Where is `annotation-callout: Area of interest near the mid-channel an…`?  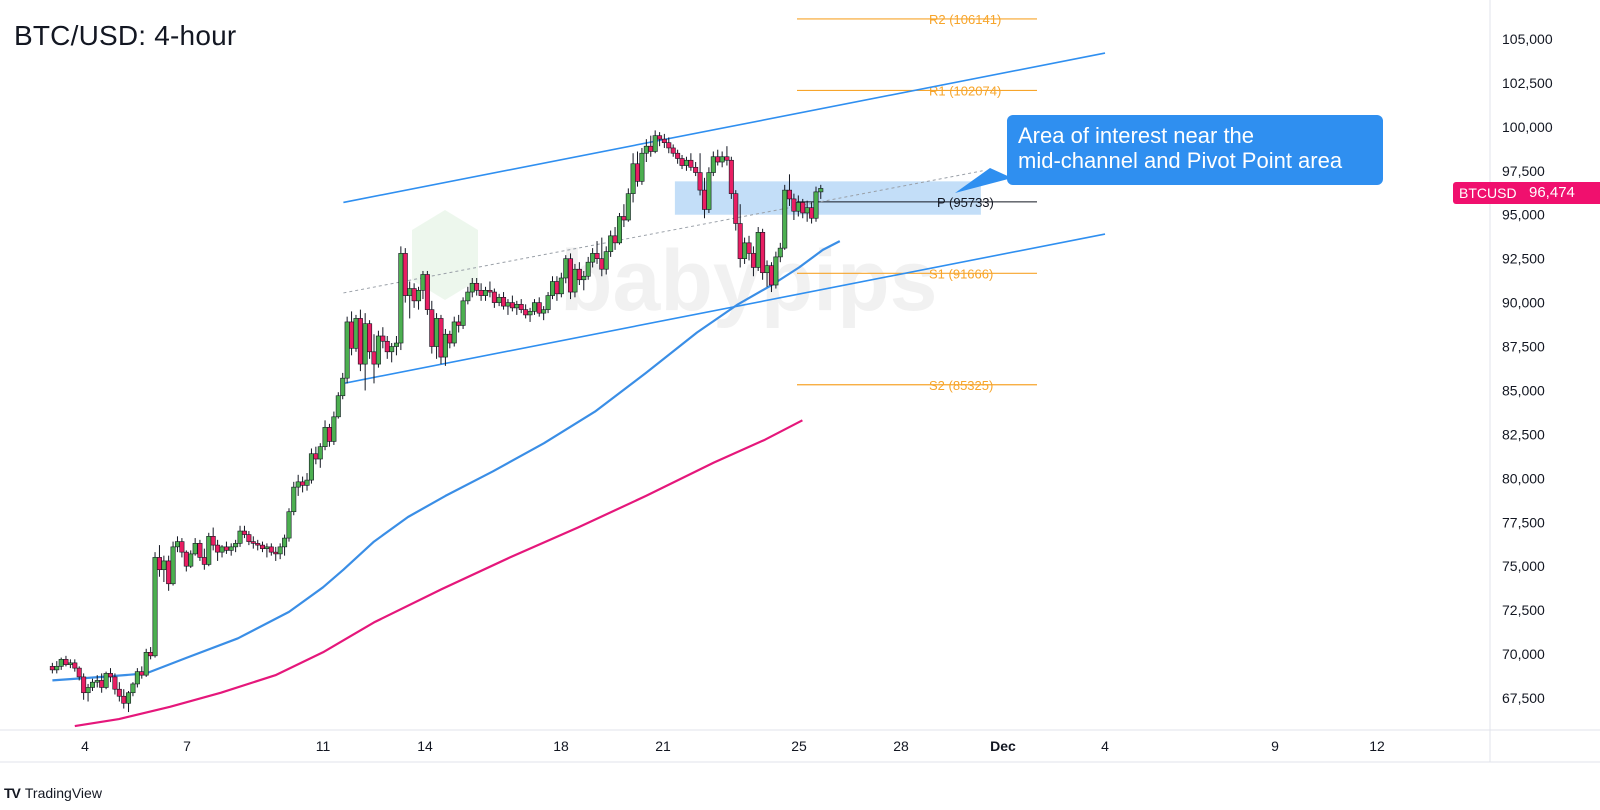 annotation-callout: Area of interest near the mid-channel an… is located at coordinates (1195, 150).